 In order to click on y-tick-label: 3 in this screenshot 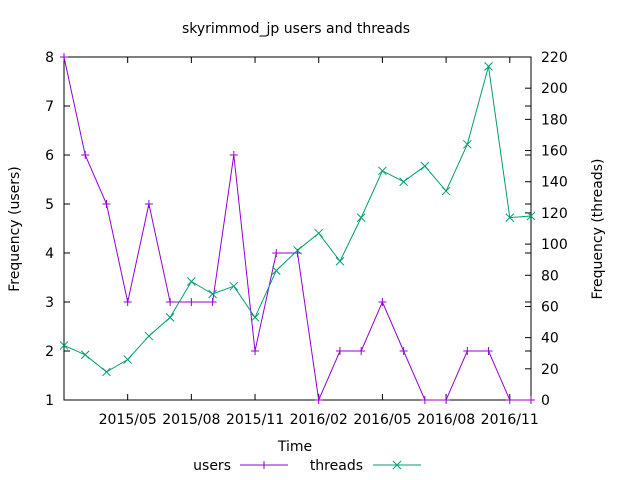, I will do `click(49, 303)`.